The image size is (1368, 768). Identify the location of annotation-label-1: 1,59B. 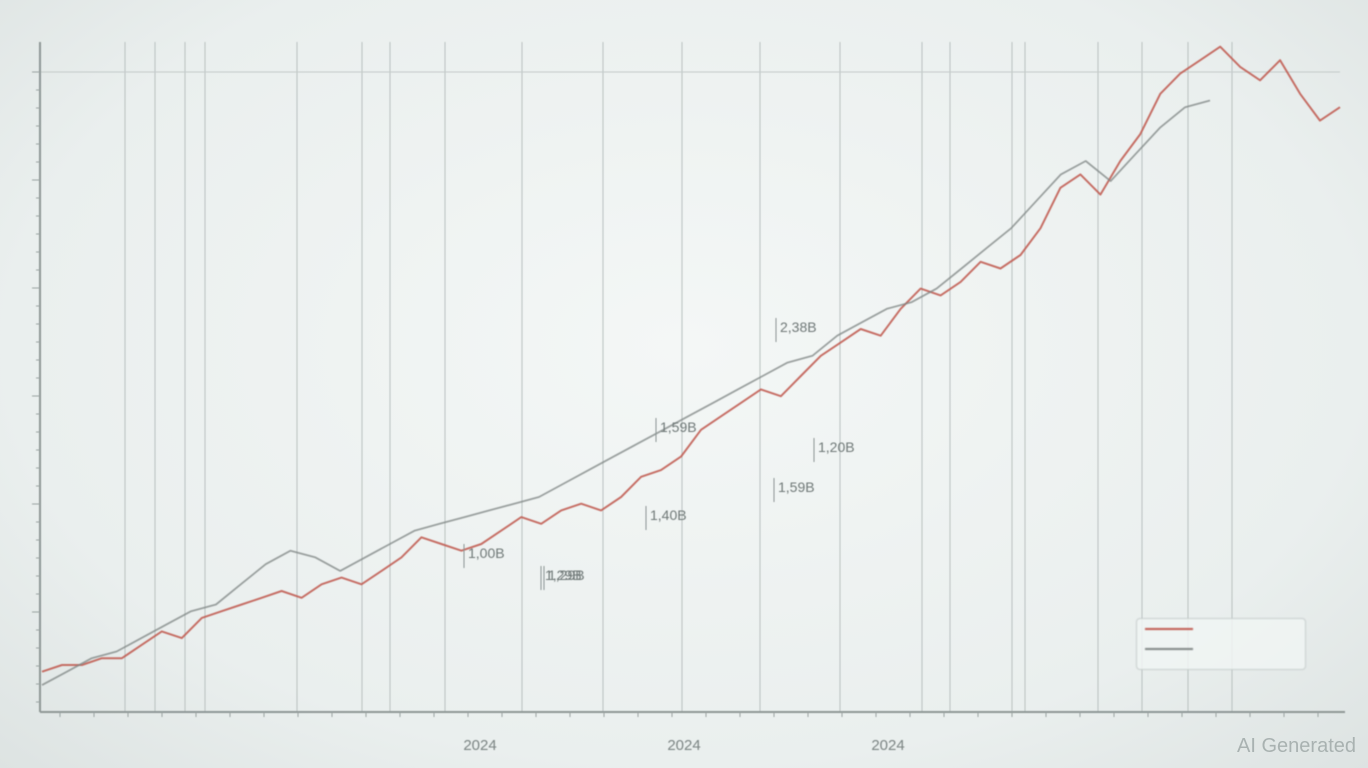
(796, 487).